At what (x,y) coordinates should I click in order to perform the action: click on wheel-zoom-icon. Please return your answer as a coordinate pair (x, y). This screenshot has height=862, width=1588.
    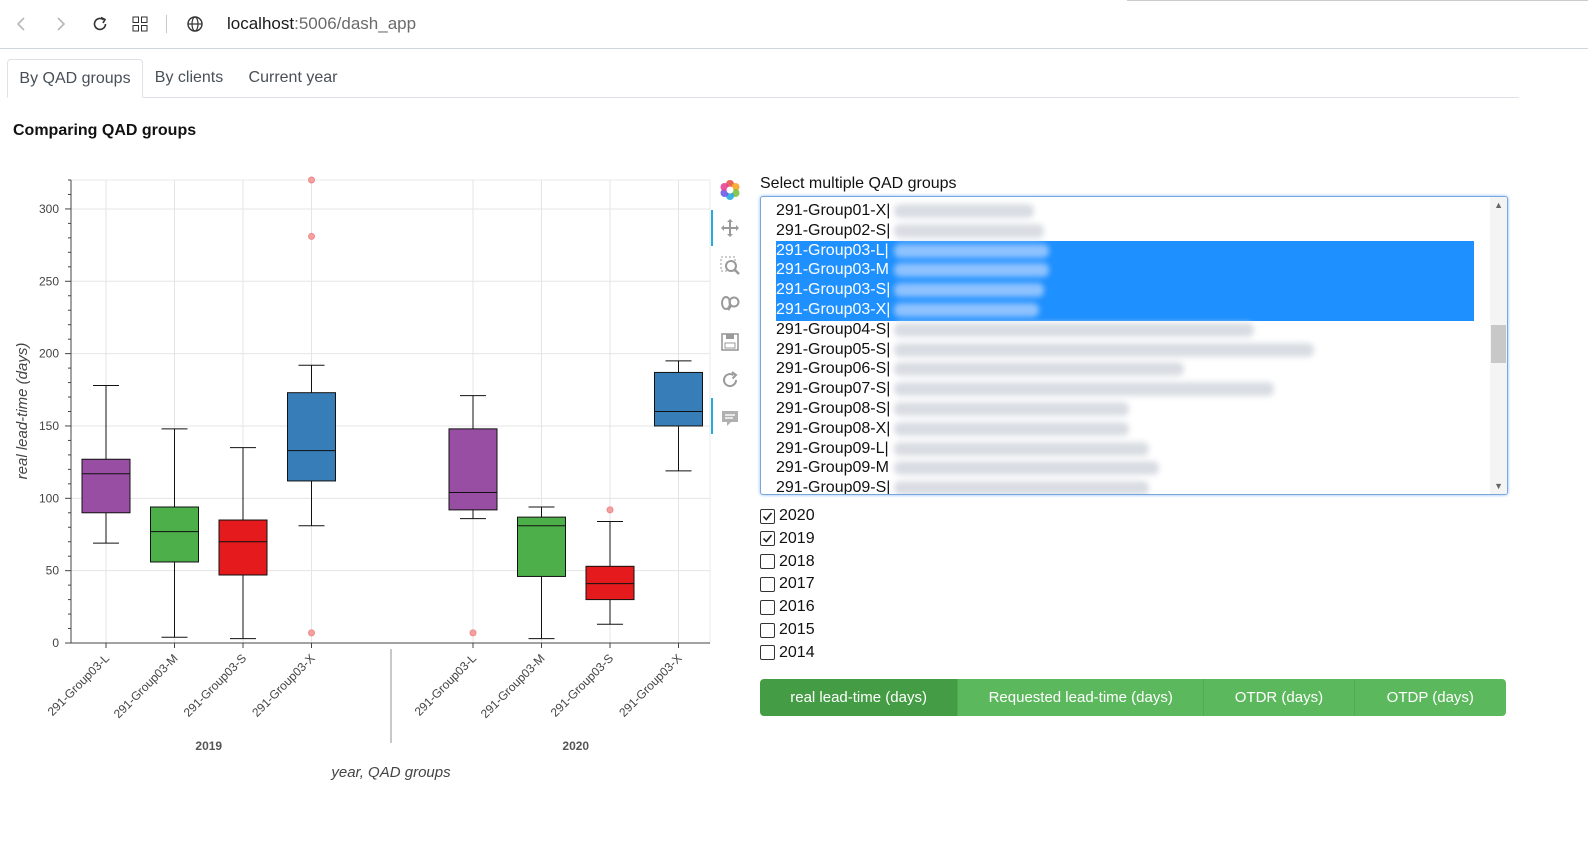
    Looking at the image, I should click on (730, 304).